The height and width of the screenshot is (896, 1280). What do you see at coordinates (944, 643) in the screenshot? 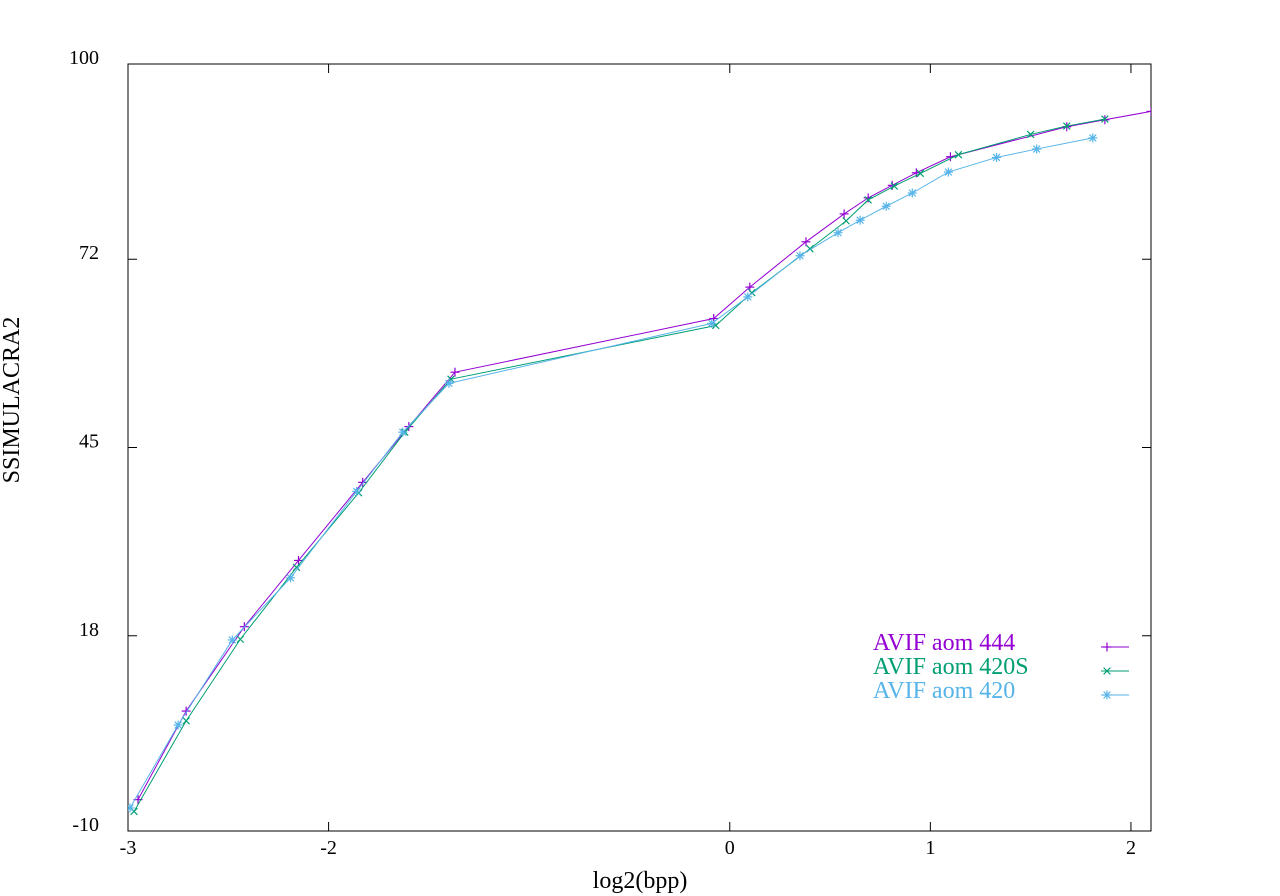
I see `legend-label: AVIF aom 444` at bounding box center [944, 643].